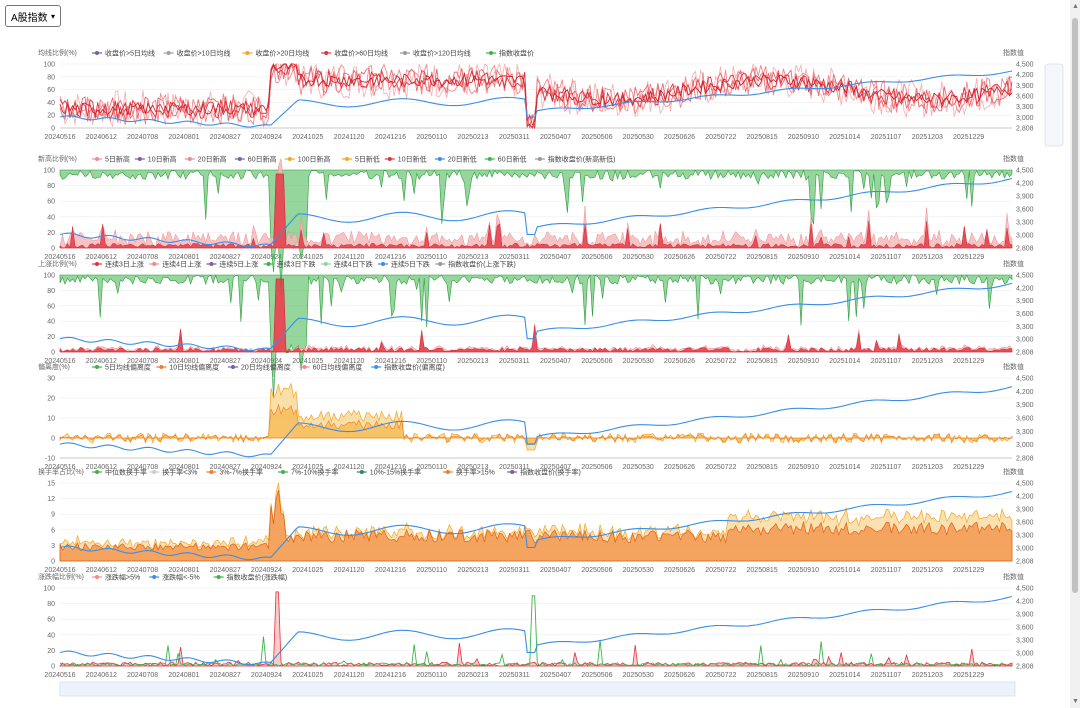 This screenshot has width=1080, height=708. Describe the element at coordinates (266, 367) in the screenshot. I see `legend-entry: 20日均线偏离度` at that location.